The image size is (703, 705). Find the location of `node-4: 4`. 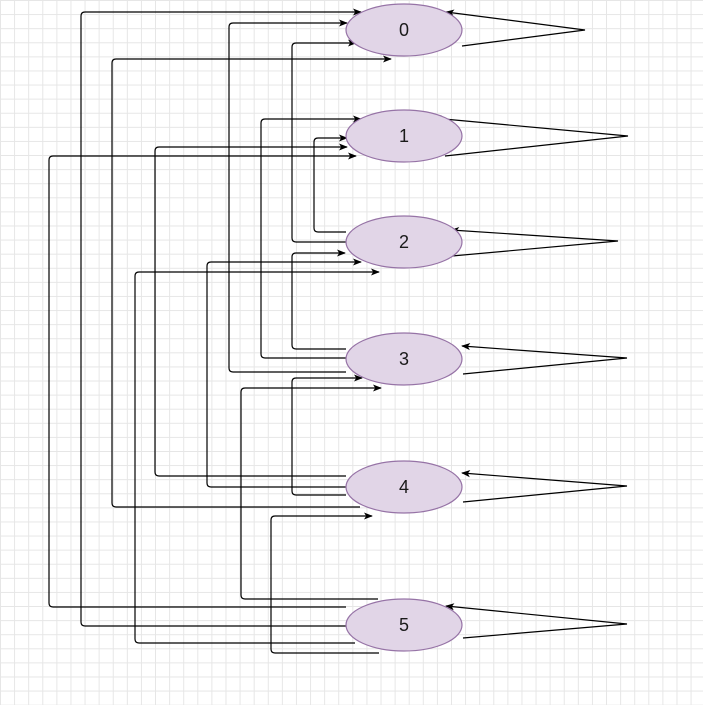

node-4: 4 is located at coordinates (404, 487).